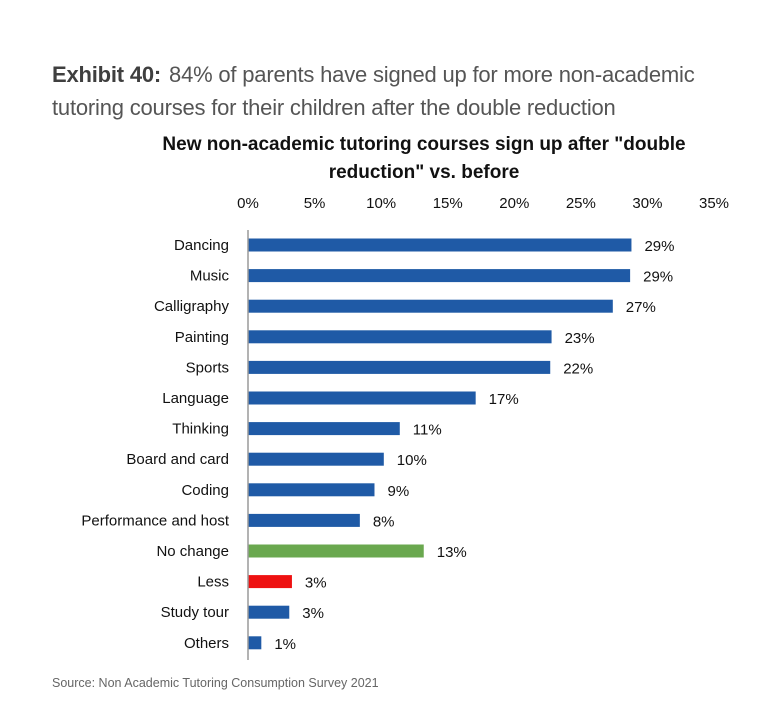 This screenshot has height=721, width=763. What do you see at coordinates (315, 203) in the screenshot?
I see `x-tick-label: 5%` at bounding box center [315, 203].